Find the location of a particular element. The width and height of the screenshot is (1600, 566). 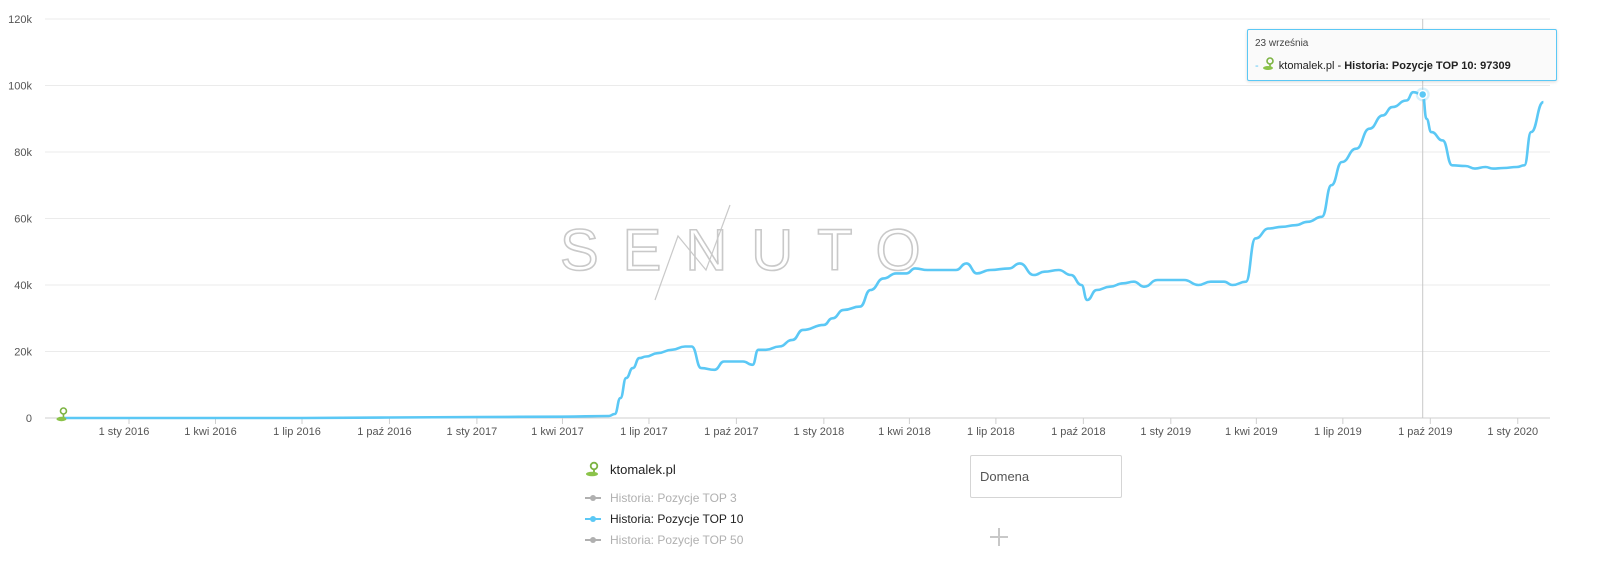

y-axis: 0 20k 40k 60k 80k 100k 120k is located at coordinates (20, 219).